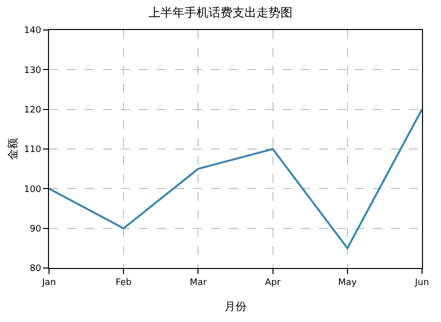  Describe the element at coordinates (13, 149) in the screenshot. I see `y-axis-title: 金额` at that location.